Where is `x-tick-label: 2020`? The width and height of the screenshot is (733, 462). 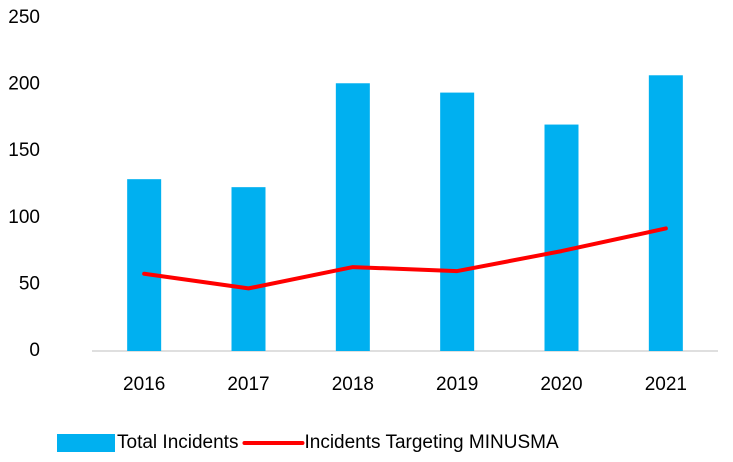
x-tick-label: 2020 is located at coordinates (561, 384).